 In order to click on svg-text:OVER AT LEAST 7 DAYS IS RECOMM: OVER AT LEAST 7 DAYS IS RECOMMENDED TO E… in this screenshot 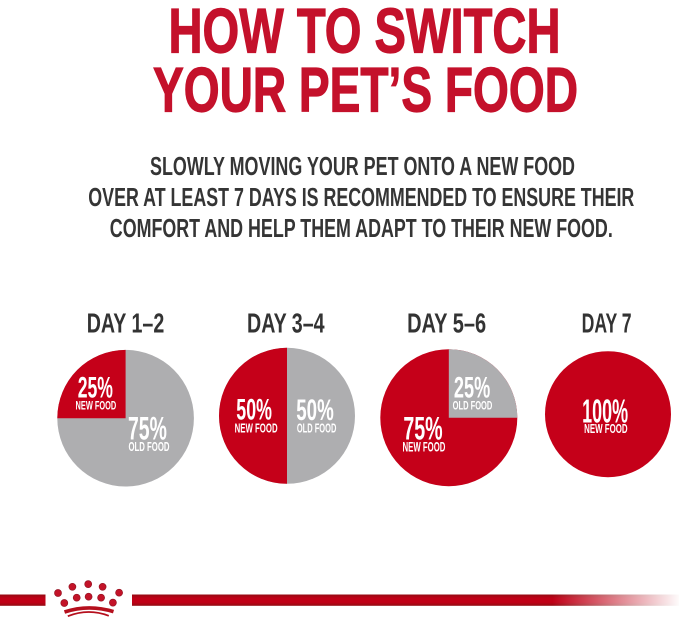, I will do `click(361, 197)`.